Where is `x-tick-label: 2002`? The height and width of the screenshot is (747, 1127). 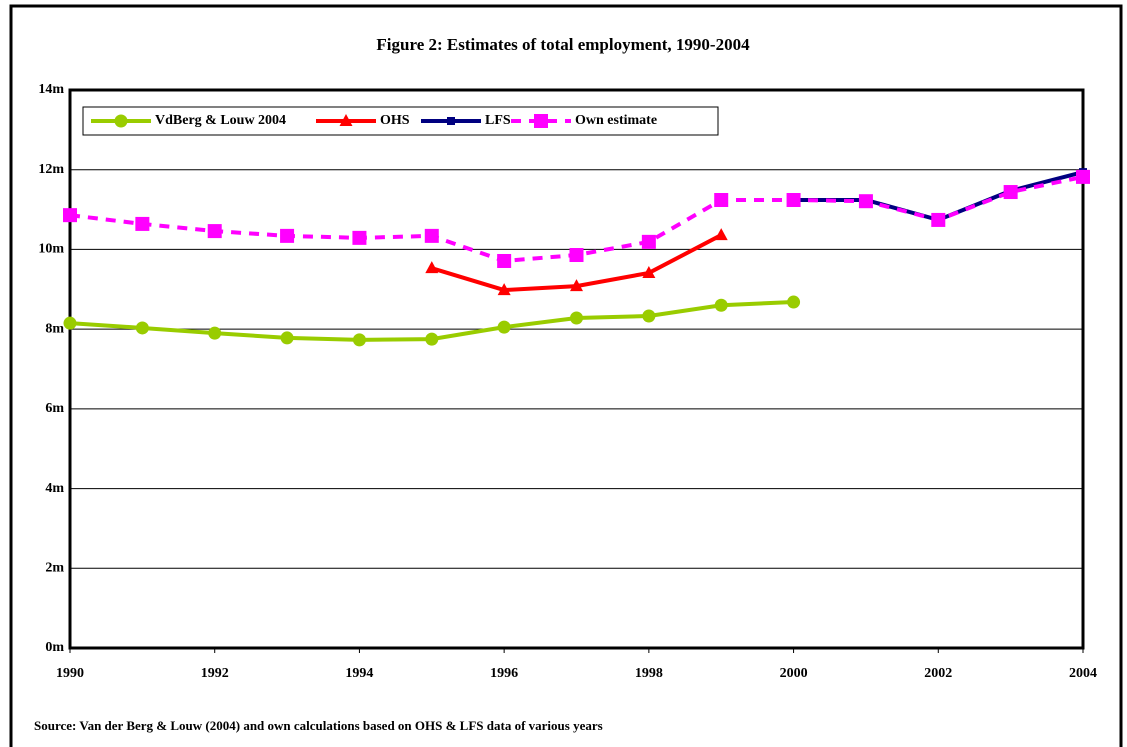
x-tick-label: 2002 is located at coordinates (938, 673).